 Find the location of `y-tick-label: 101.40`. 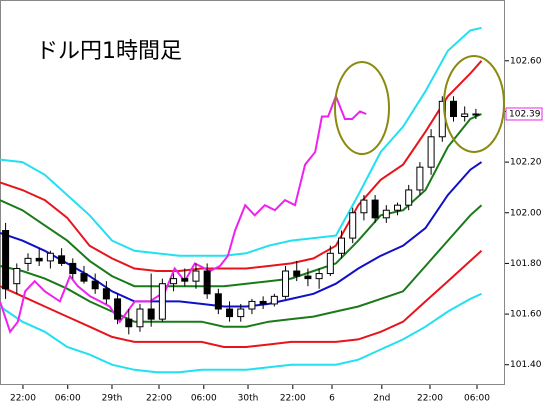

y-tick-label: 101.40 is located at coordinates (526, 365).